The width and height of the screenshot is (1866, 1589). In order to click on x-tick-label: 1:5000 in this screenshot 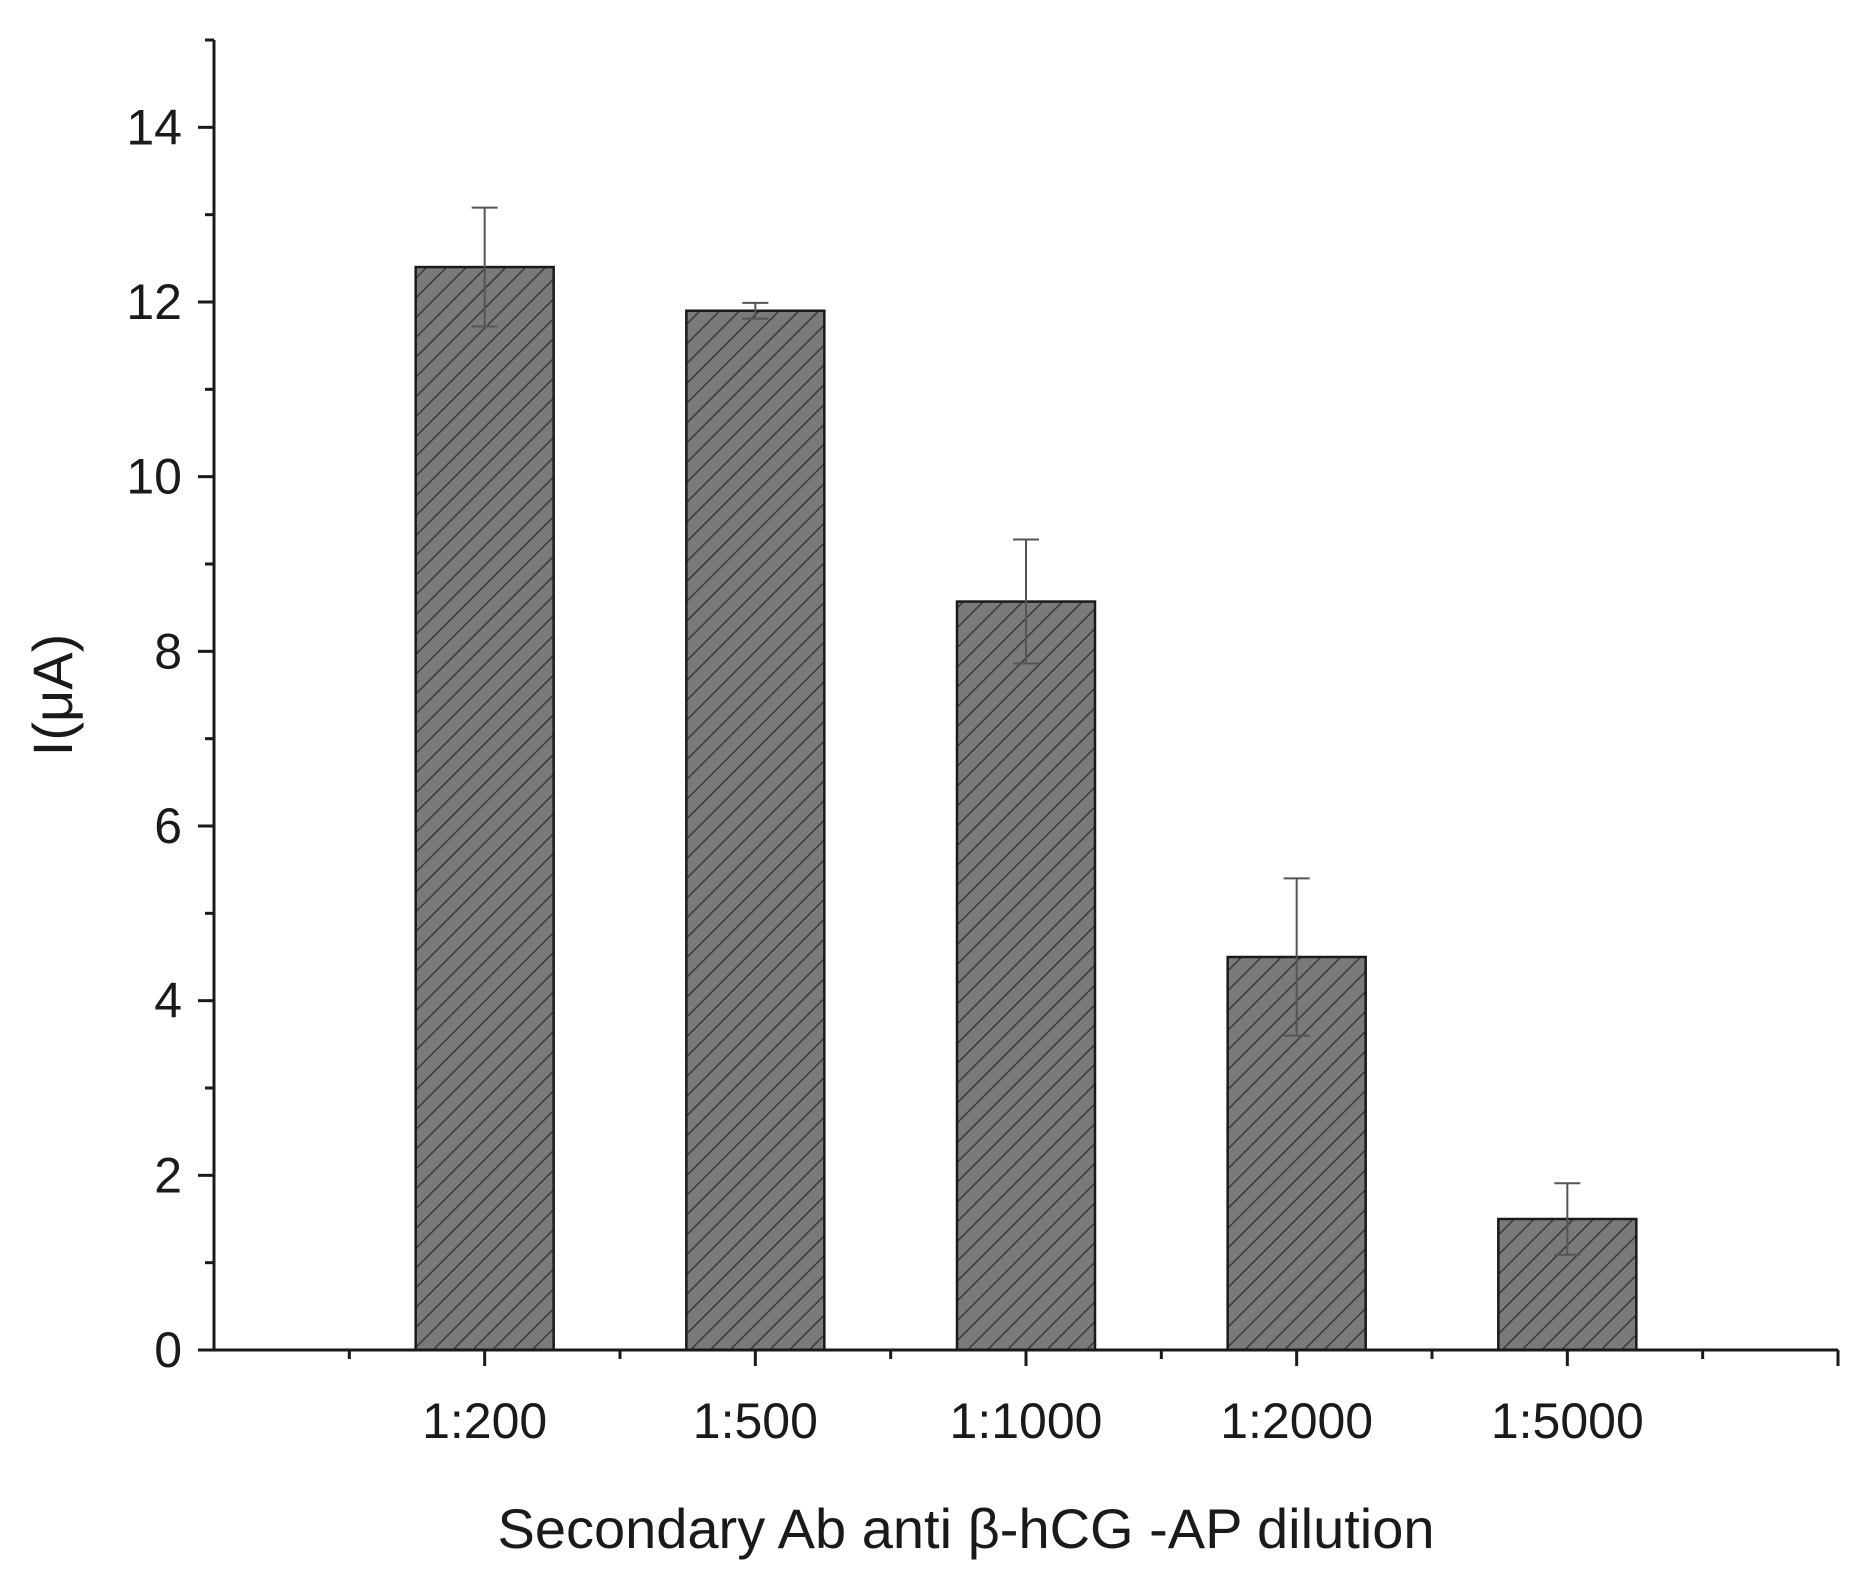, I will do `click(1567, 1421)`.